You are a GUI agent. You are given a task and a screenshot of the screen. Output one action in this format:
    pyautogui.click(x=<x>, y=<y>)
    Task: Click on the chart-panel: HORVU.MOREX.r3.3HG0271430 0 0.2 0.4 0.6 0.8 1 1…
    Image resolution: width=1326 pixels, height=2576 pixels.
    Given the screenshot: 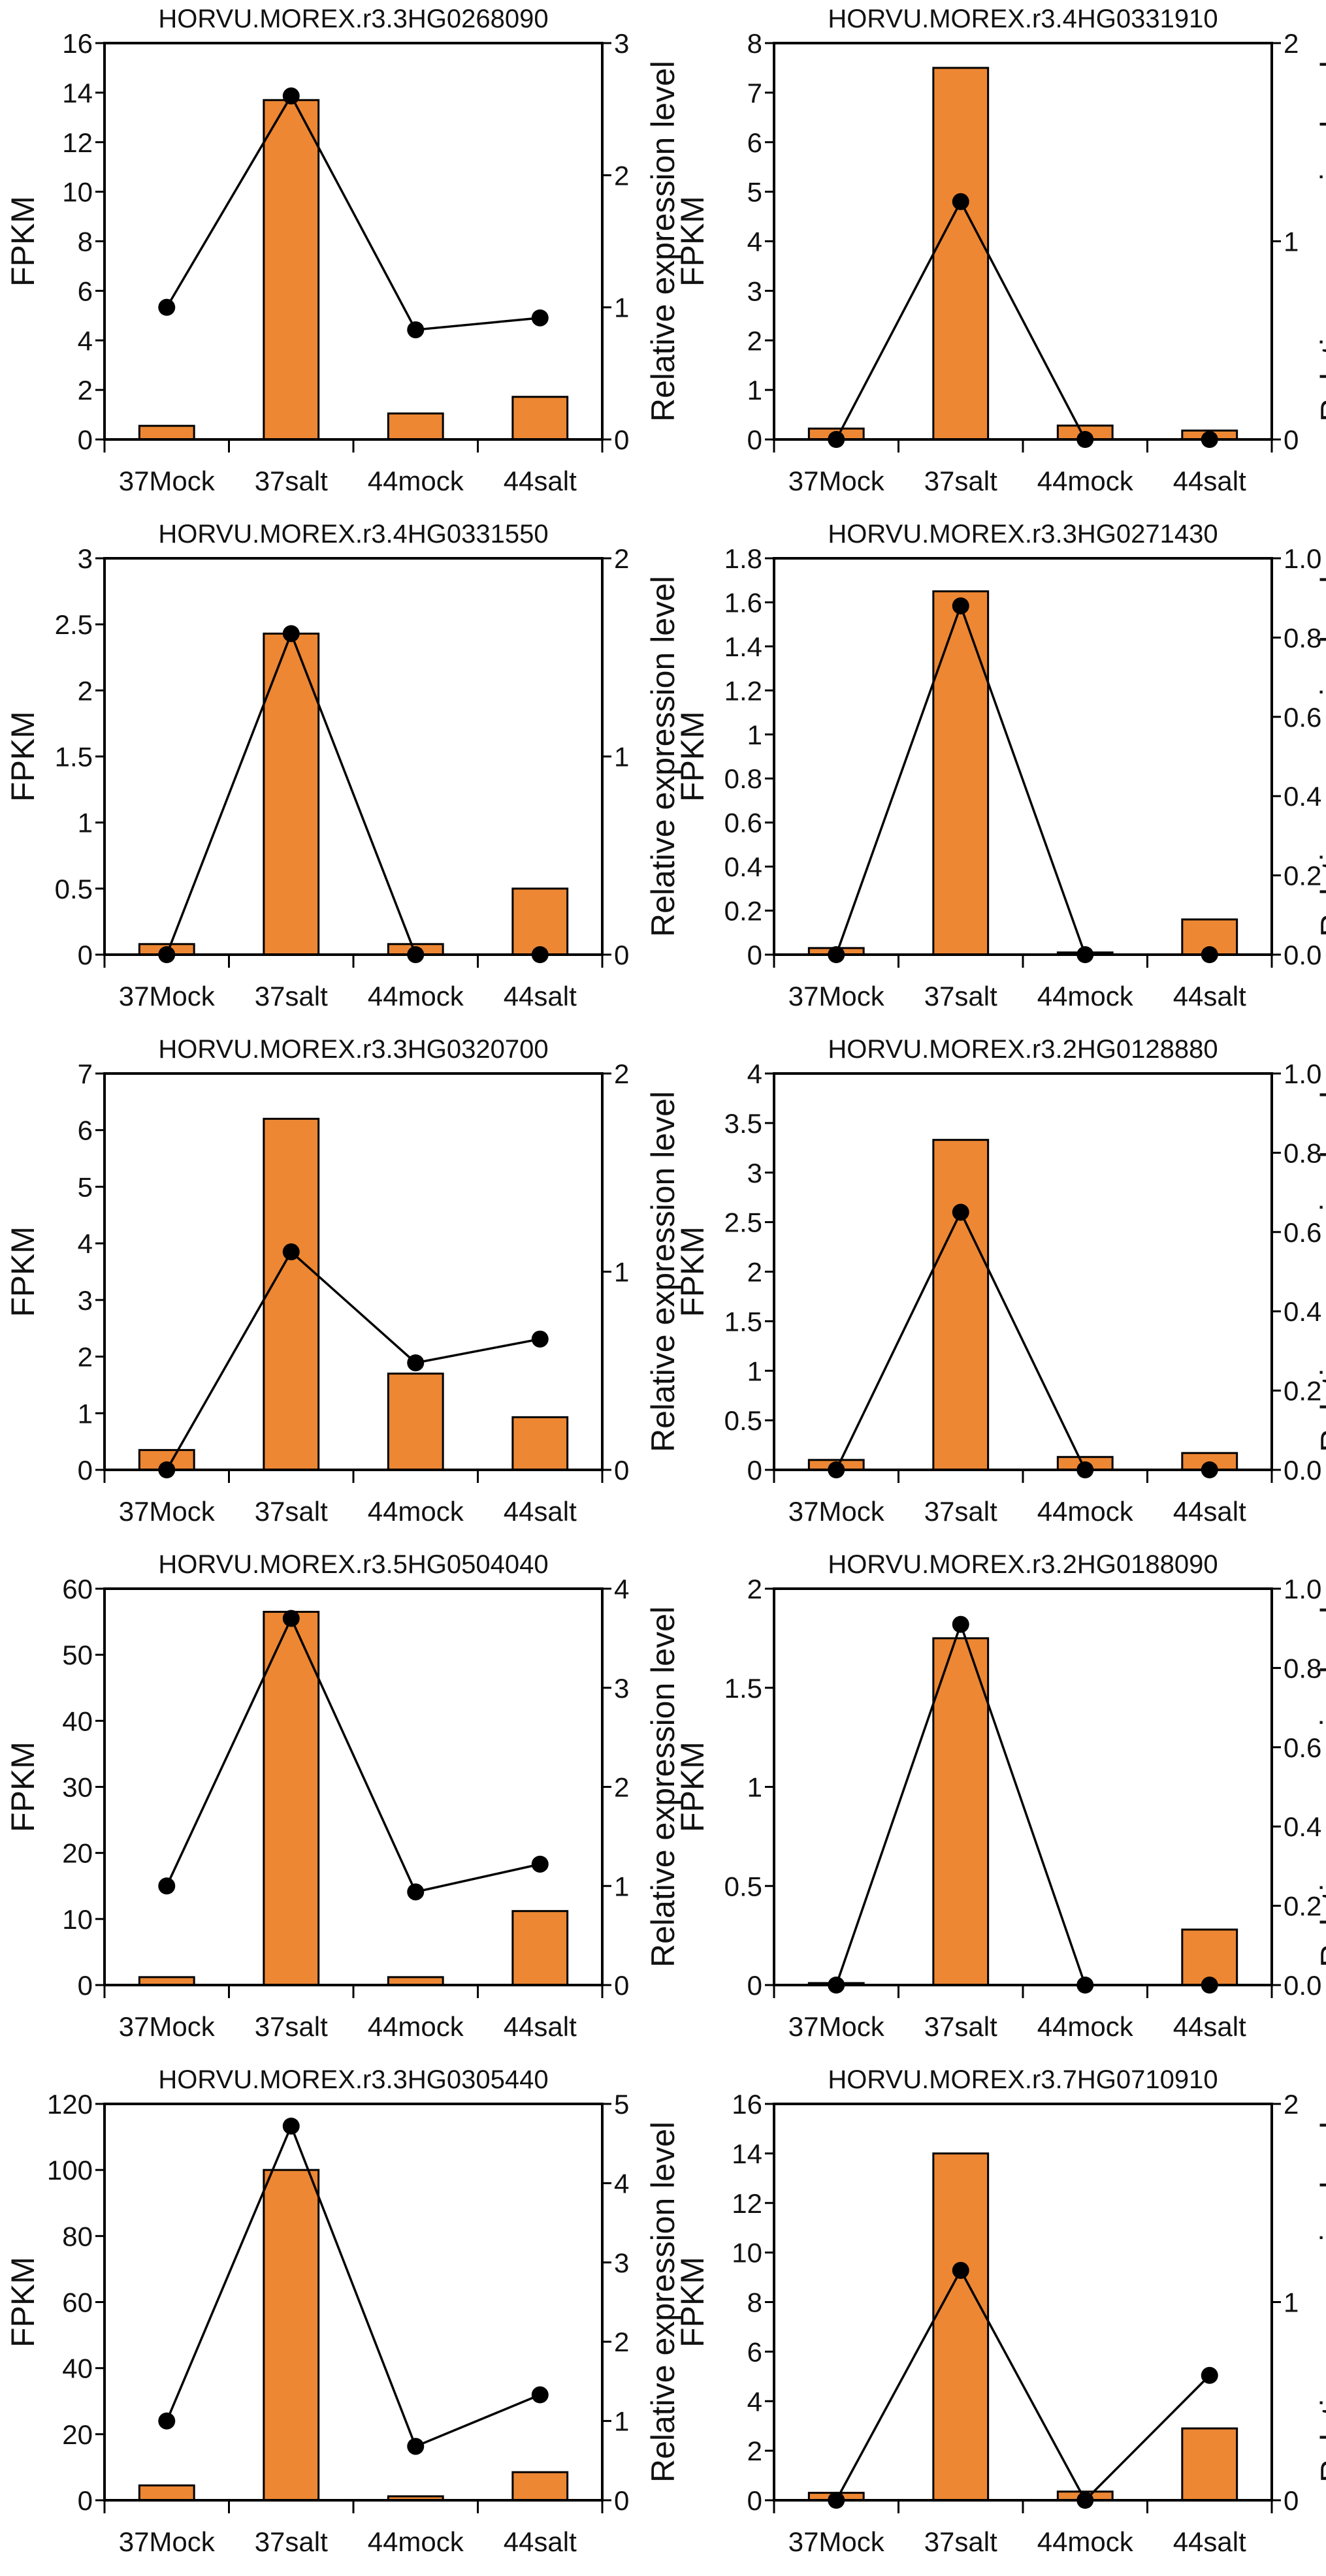 What is the action you would take?
    pyautogui.click(x=1000, y=765)
    